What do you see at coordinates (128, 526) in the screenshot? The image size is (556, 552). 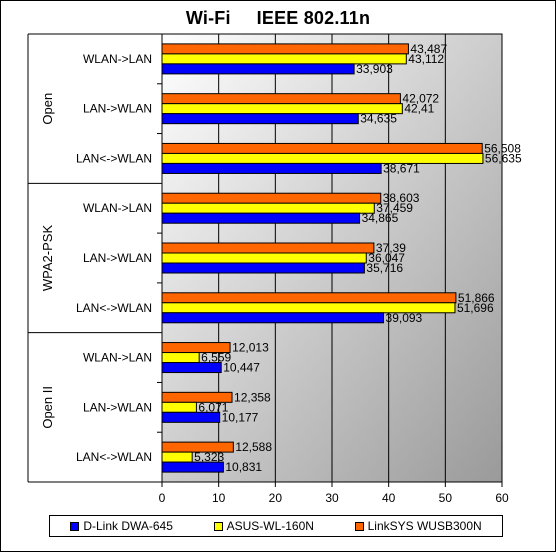 I see `legend-label-dlink: D-Link DWA-645` at bounding box center [128, 526].